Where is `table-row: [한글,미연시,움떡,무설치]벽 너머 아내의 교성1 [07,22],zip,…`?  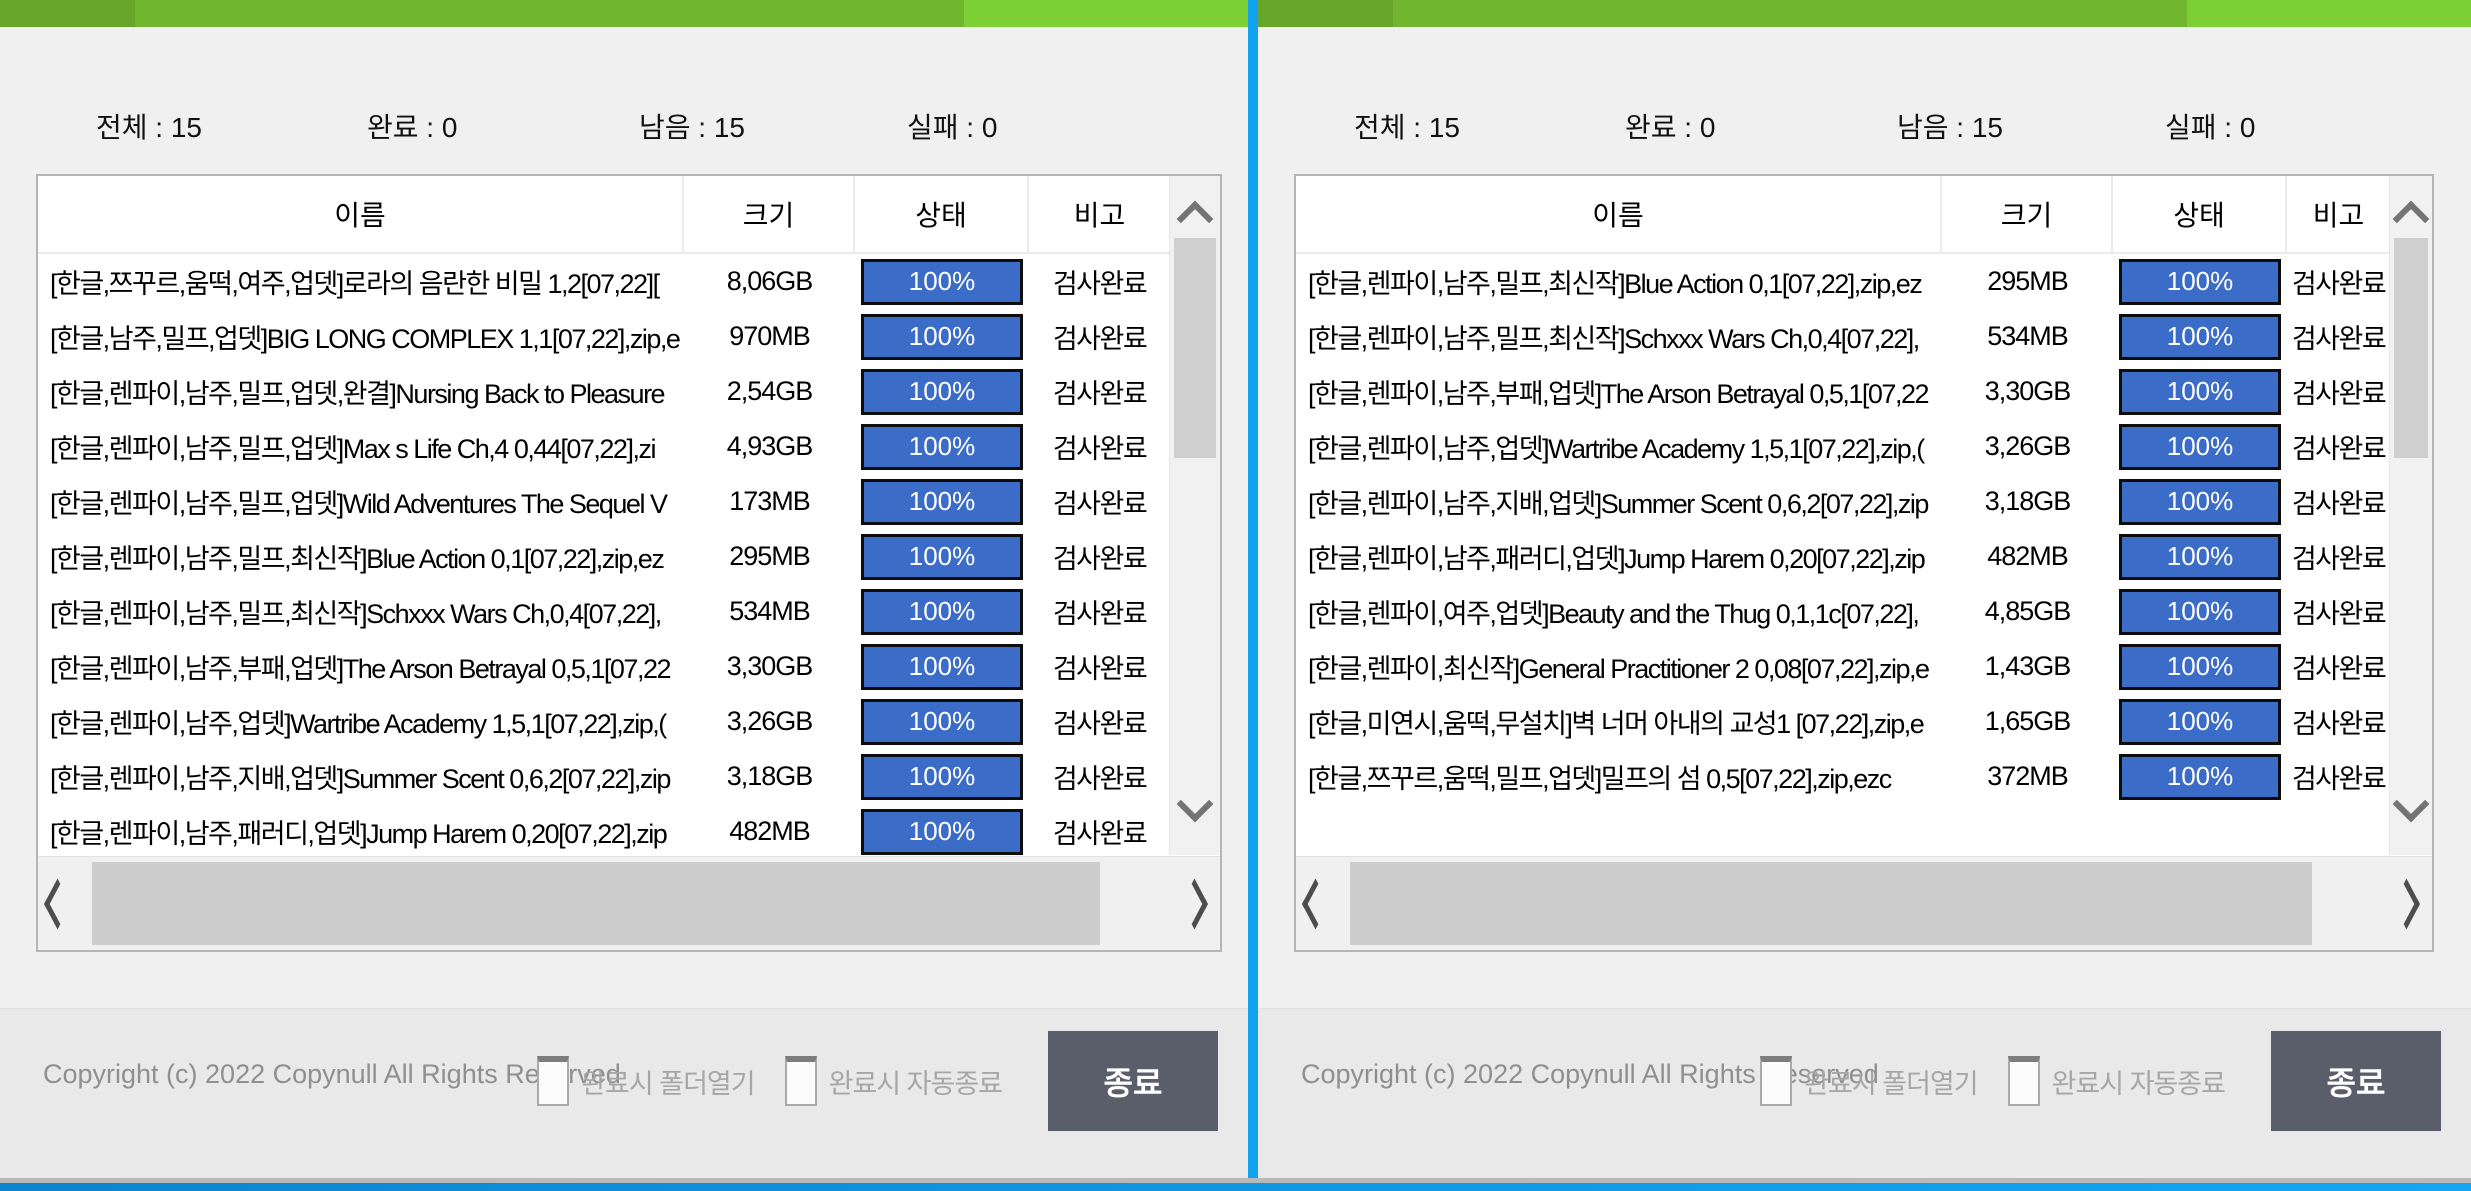
table-row: [한글,미연시,움떡,무설치]벽 너머 아내의 교성1 [07,22],zip,… is located at coordinates (1843, 721).